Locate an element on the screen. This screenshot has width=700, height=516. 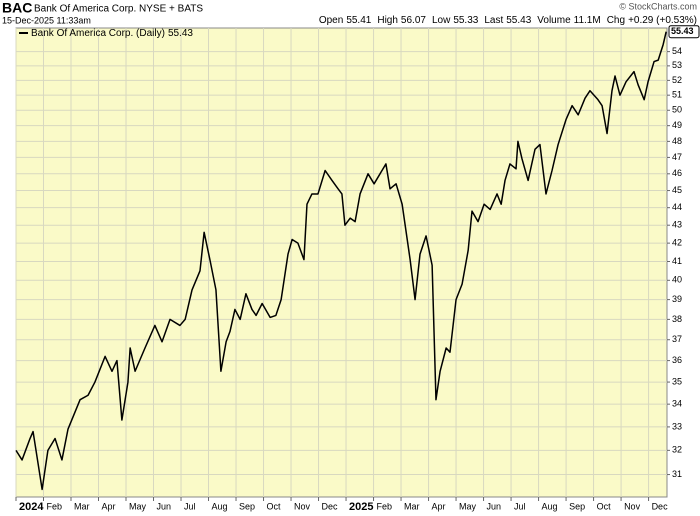
quote-label: Low is located at coordinates (441, 20).